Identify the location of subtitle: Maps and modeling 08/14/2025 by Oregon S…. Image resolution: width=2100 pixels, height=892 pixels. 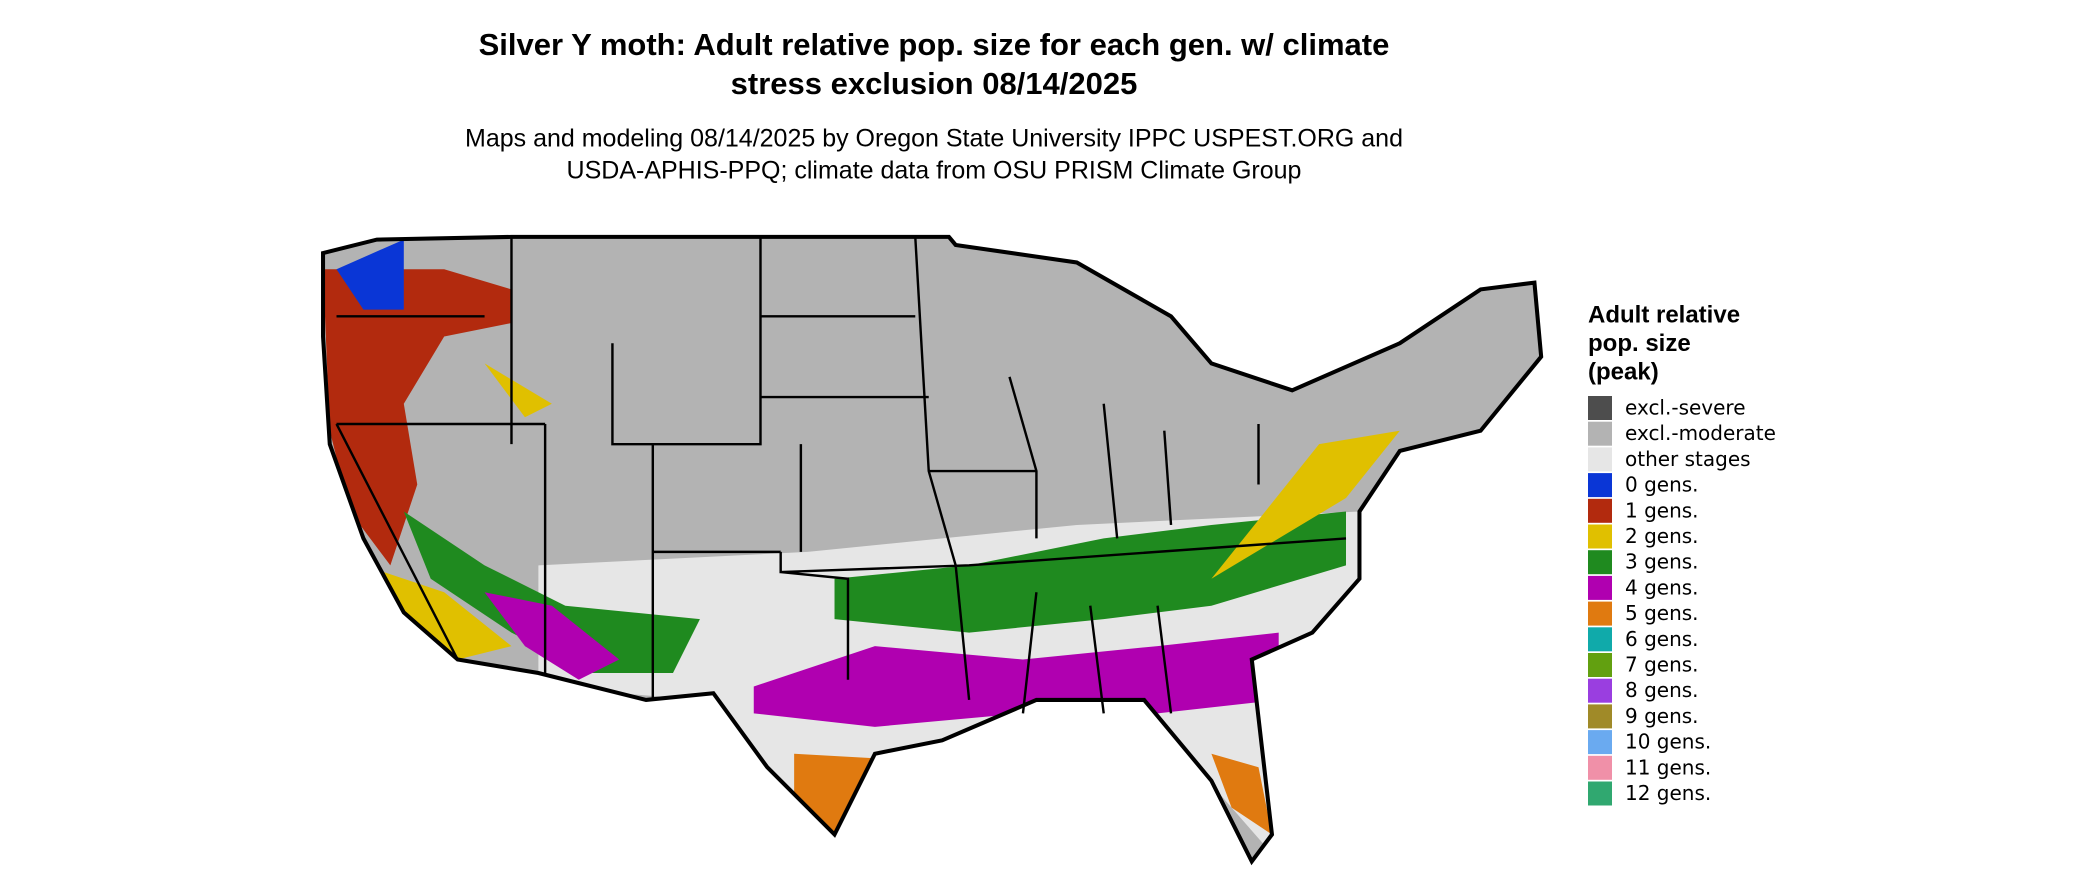
(934, 139).